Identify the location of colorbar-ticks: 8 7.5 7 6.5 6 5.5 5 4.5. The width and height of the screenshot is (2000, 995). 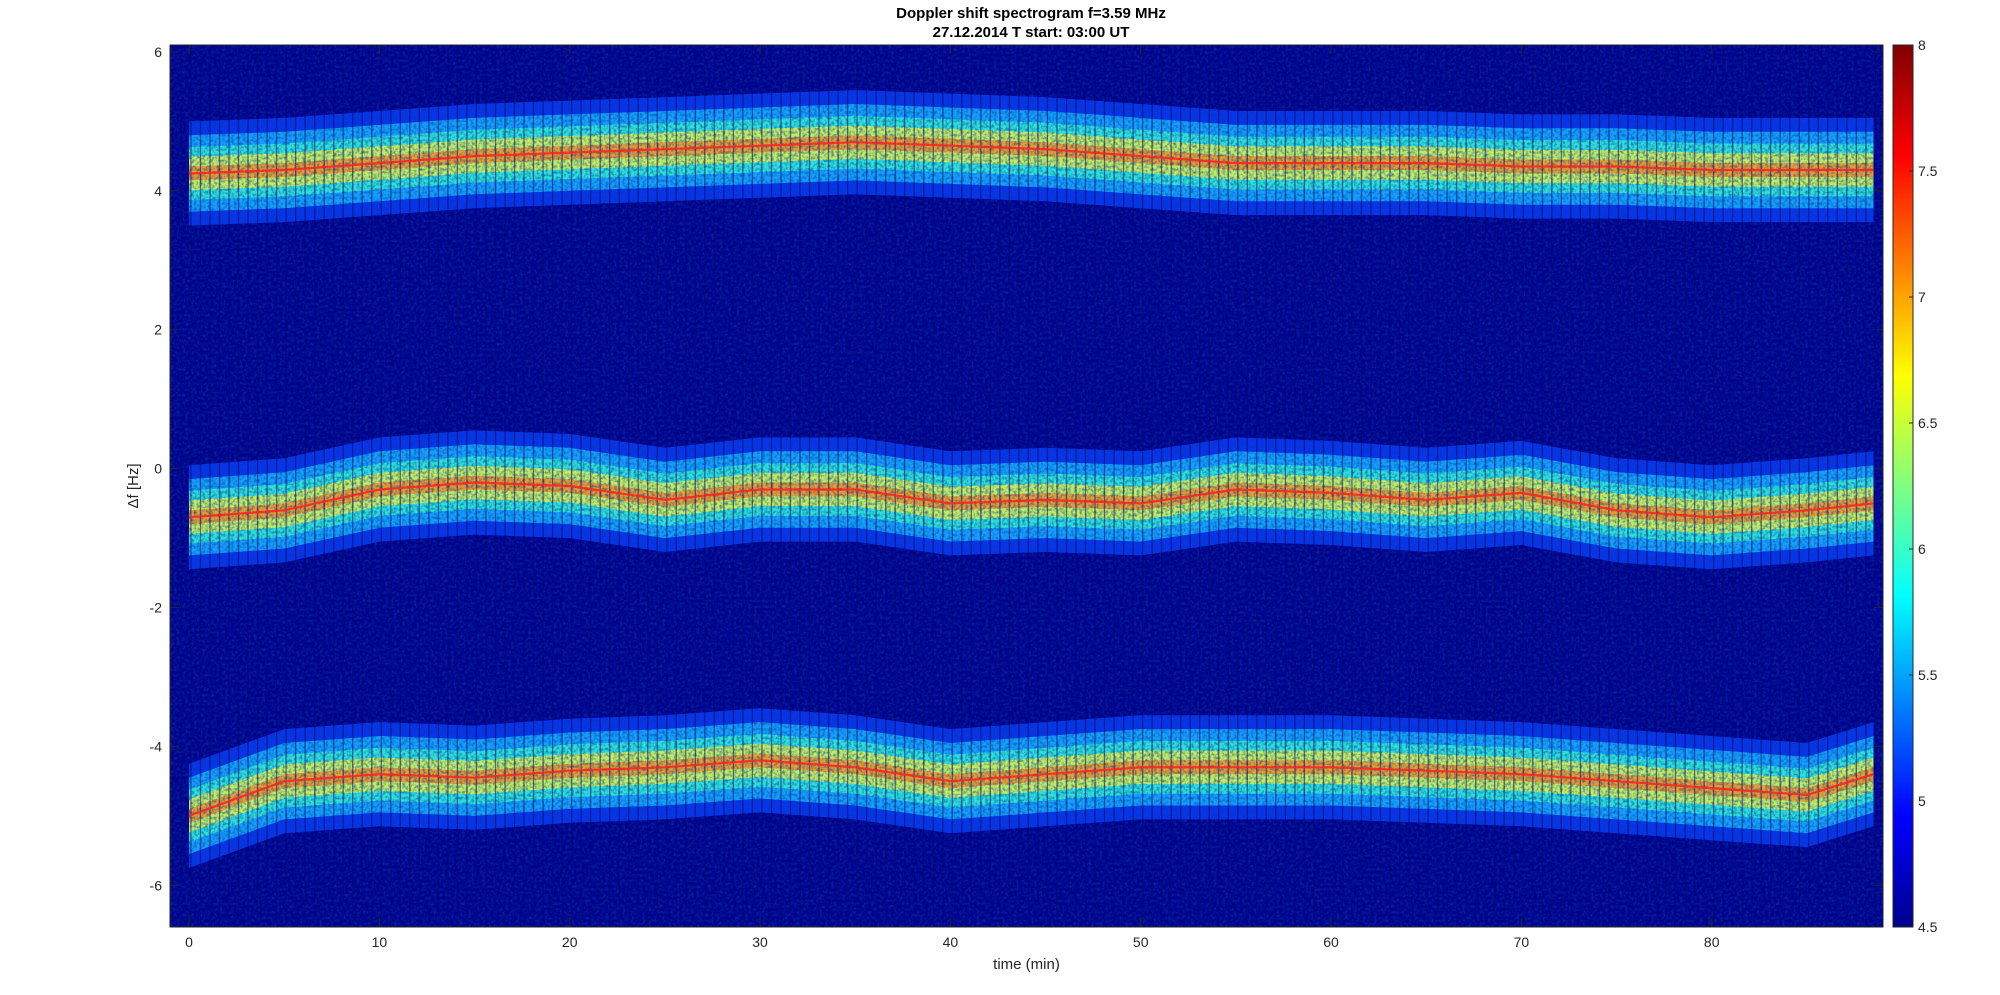
(1923, 486).